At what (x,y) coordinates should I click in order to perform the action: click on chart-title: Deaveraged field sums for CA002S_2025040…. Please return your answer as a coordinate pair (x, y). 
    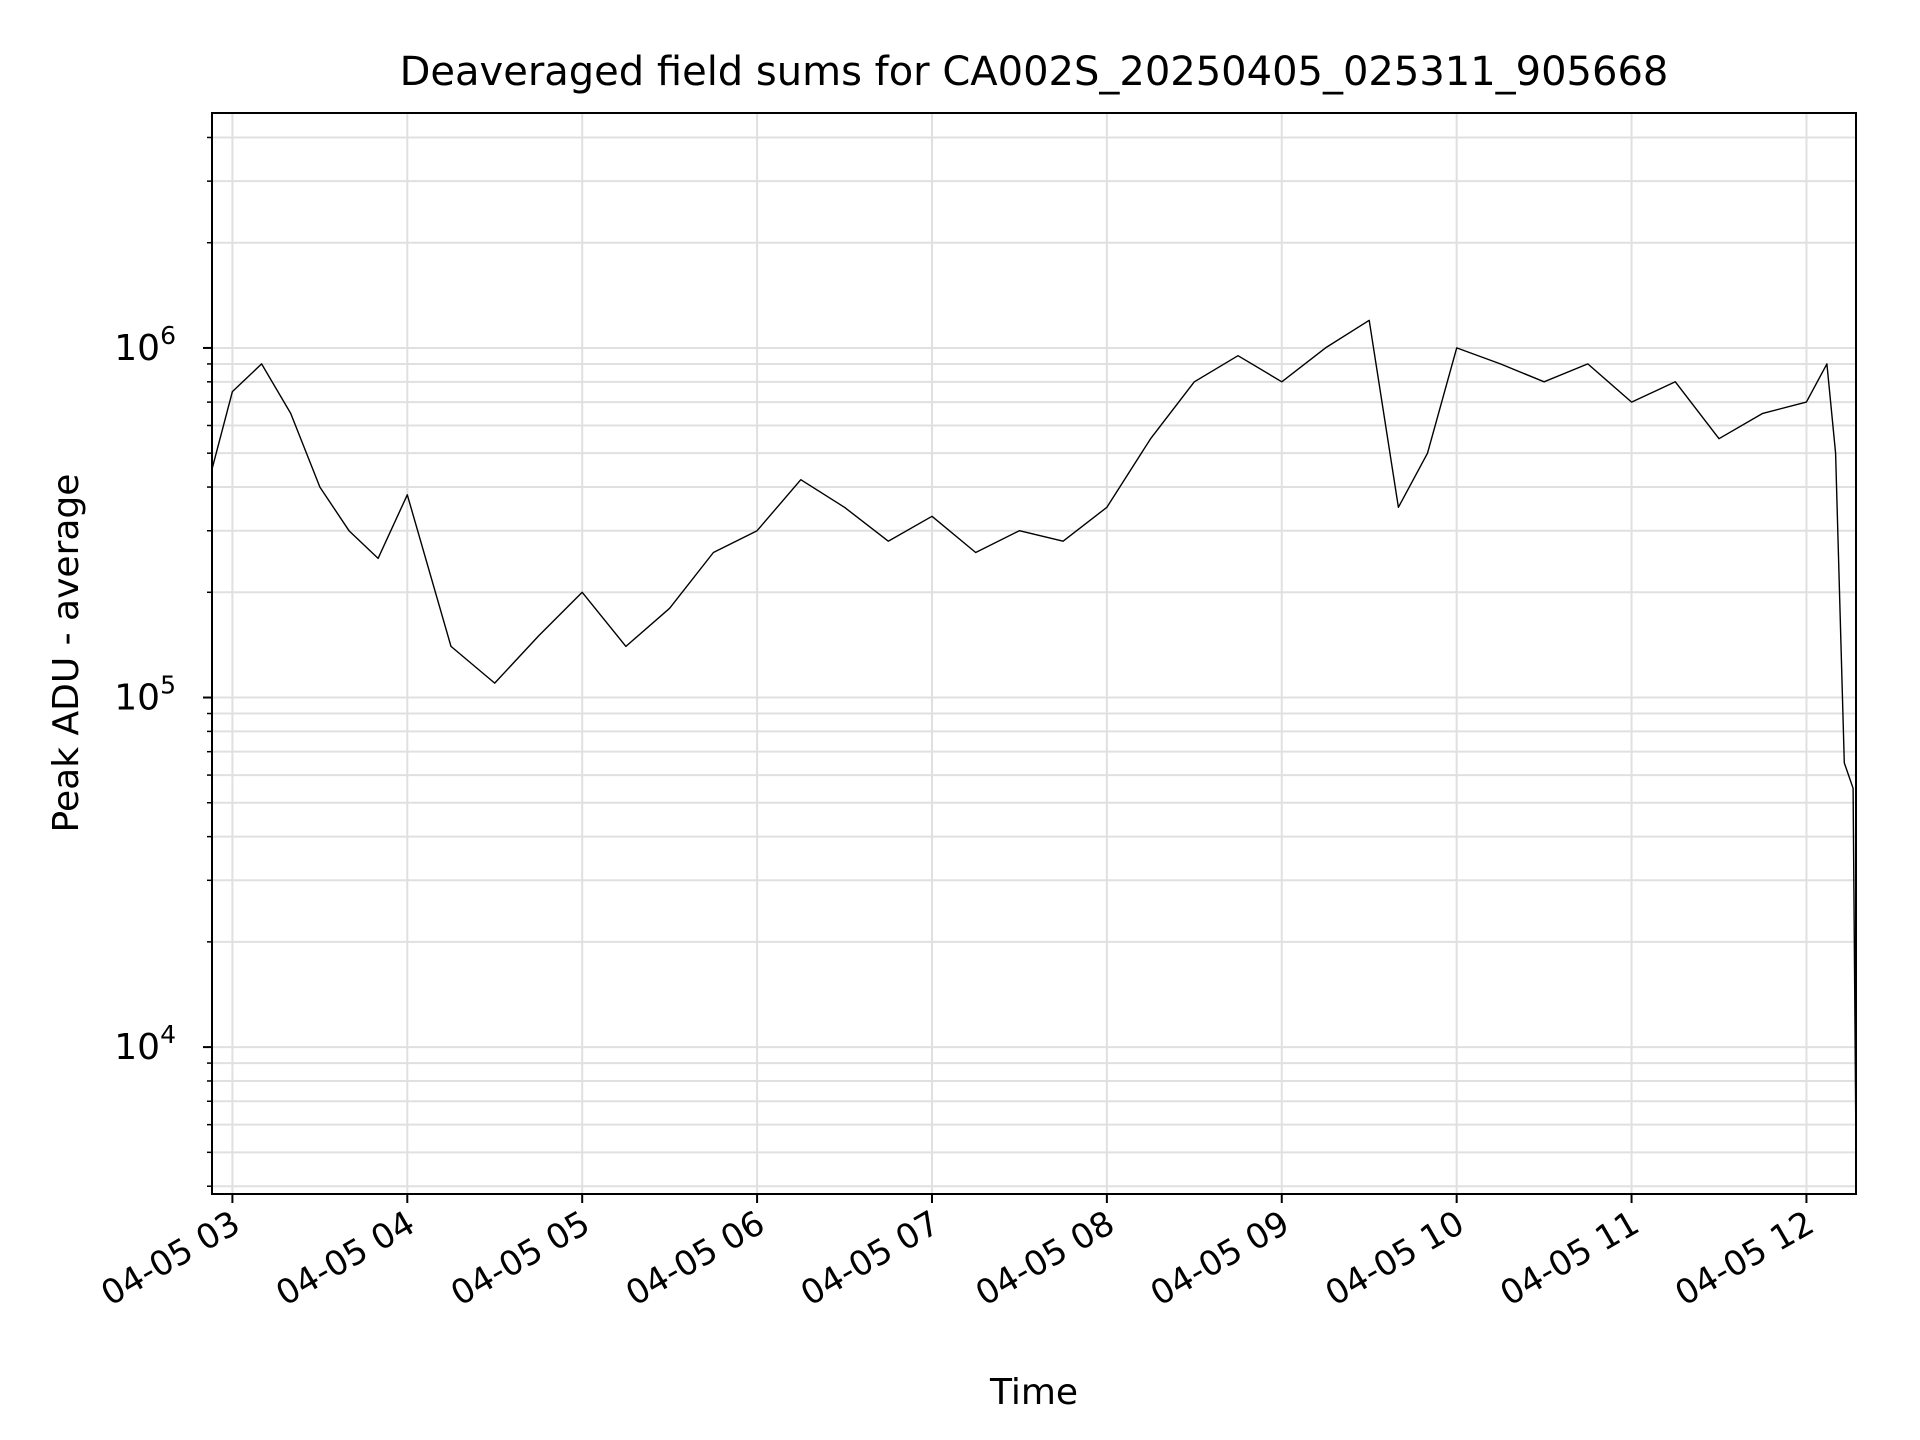
    Looking at the image, I should click on (1034, 72).